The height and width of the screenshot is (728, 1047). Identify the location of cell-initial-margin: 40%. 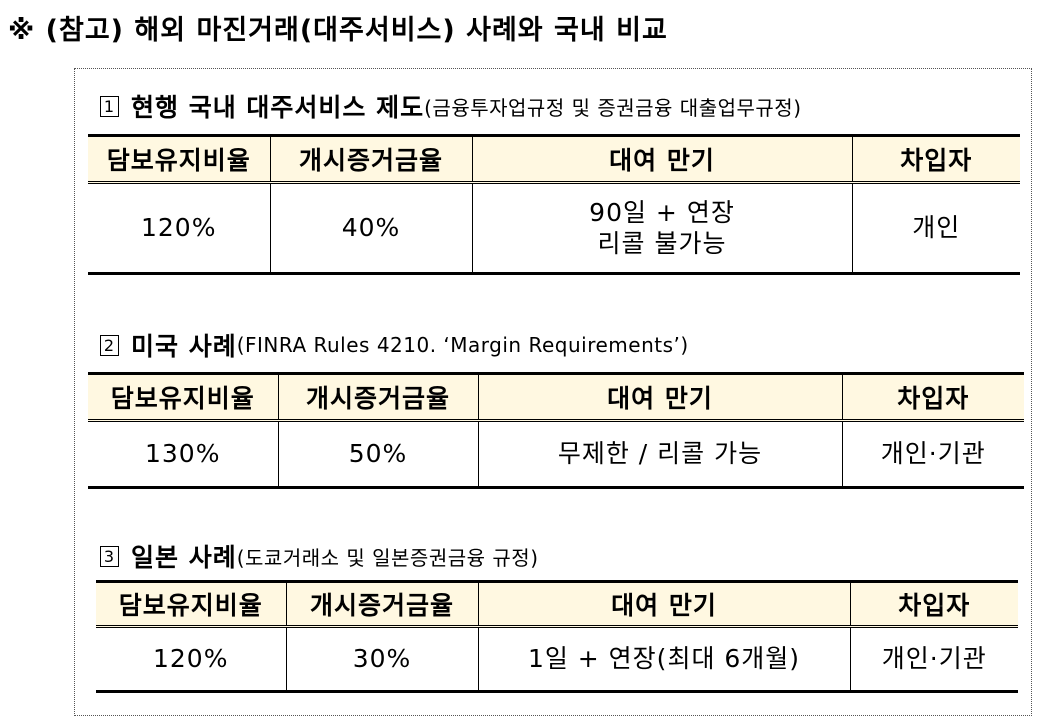
(370, 228).